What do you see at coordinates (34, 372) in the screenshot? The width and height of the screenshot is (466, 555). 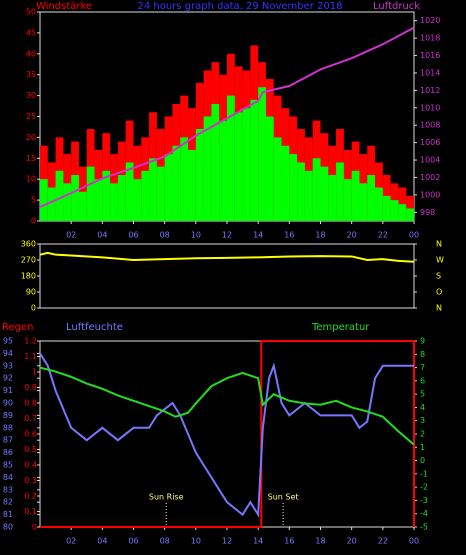 I see `y-tick-label: 1` at bounding box center [34, 372].